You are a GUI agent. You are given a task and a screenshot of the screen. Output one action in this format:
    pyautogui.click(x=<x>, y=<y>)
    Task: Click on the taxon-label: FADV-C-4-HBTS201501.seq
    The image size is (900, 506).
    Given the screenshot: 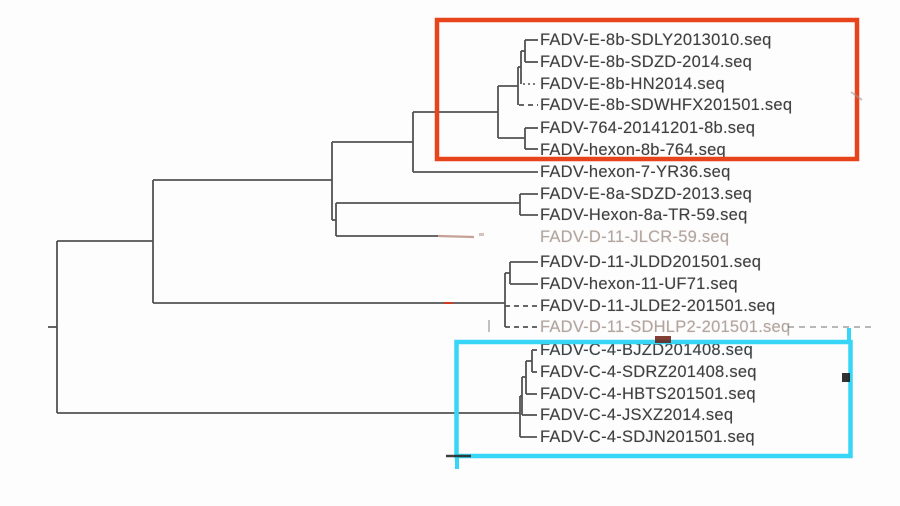 What is the action you would take?
    pyautogui.click(x=648, y=394)
    